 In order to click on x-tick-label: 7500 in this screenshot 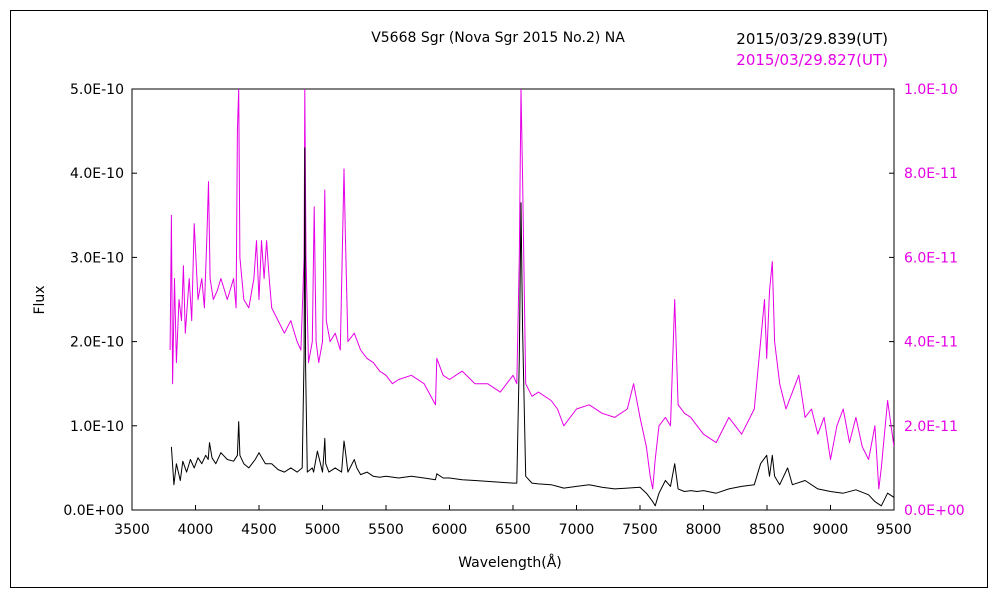, I will do `click(640, 530)`.